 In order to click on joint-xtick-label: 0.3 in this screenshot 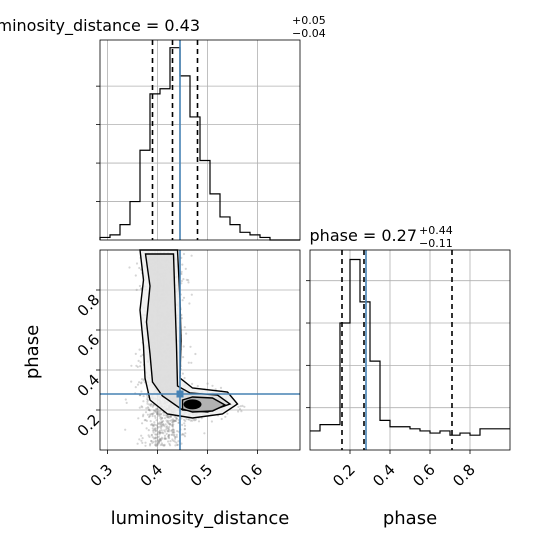, I will do `click(102, 476)`.